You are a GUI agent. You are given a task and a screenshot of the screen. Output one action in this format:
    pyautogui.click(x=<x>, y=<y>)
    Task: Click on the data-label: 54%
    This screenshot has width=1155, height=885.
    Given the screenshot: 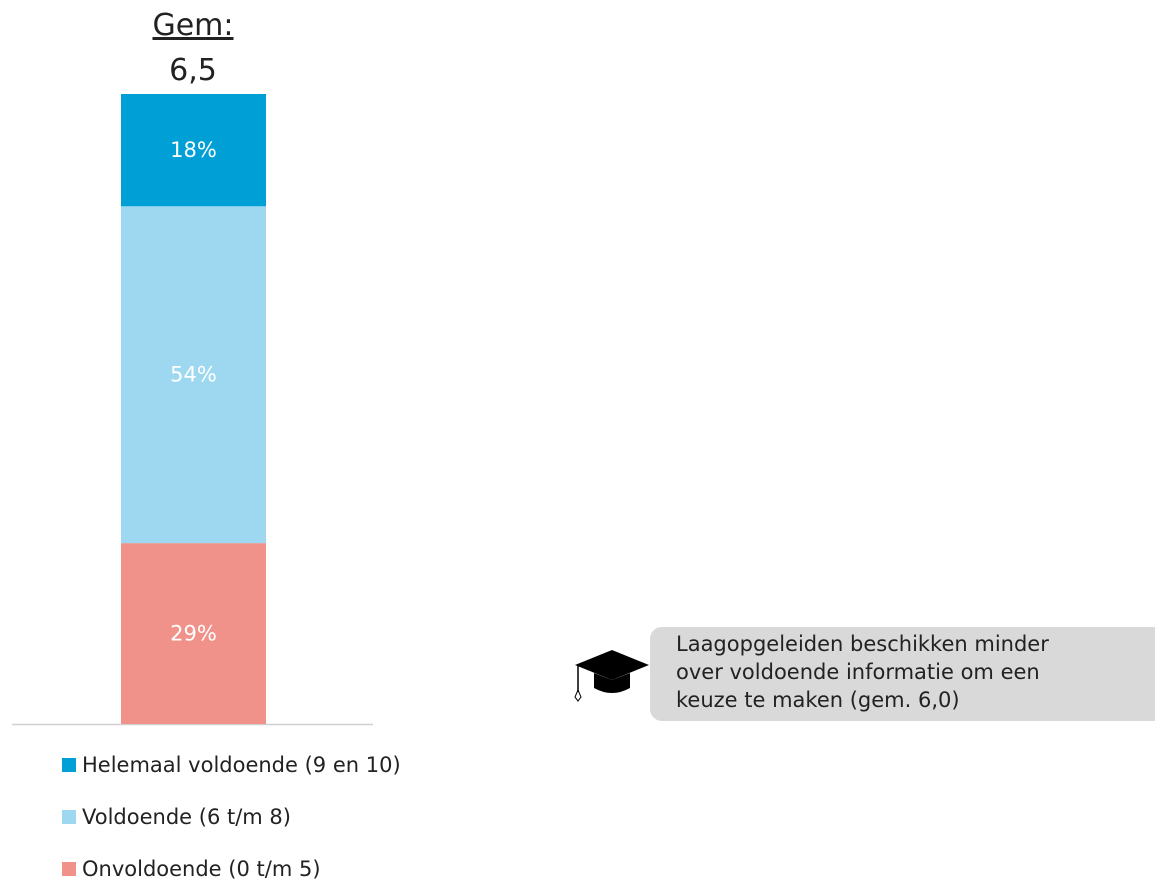 What is the action you would take?
    pyautogui.click(x=193, y=375)
    